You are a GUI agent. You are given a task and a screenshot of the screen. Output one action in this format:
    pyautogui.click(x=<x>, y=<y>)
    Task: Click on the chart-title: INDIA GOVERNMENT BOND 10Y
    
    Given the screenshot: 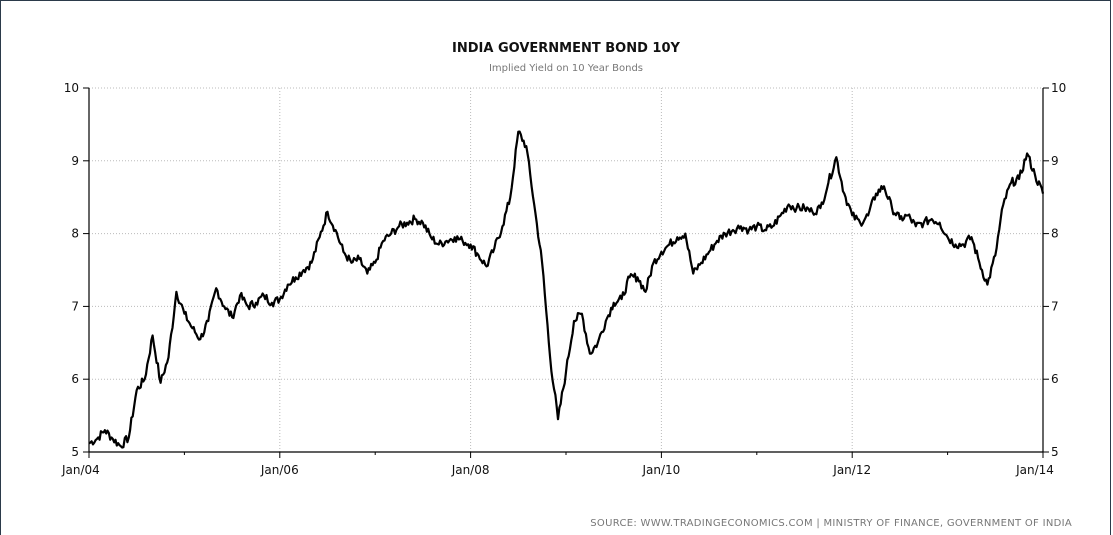 What is the action you would take?
    pyautogui.click(x=566, y=48)
    